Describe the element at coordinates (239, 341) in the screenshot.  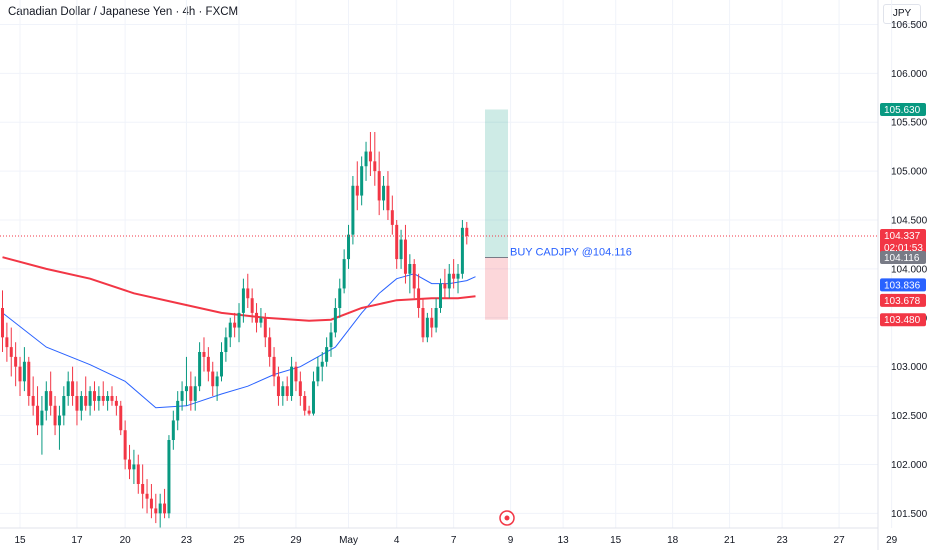
I see `ma-line` at that location.